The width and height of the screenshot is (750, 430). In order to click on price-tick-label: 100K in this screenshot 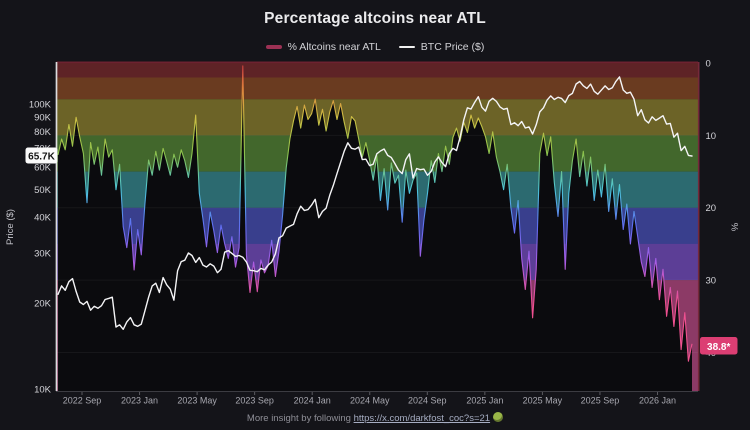, I will do `click(40, 104)`.